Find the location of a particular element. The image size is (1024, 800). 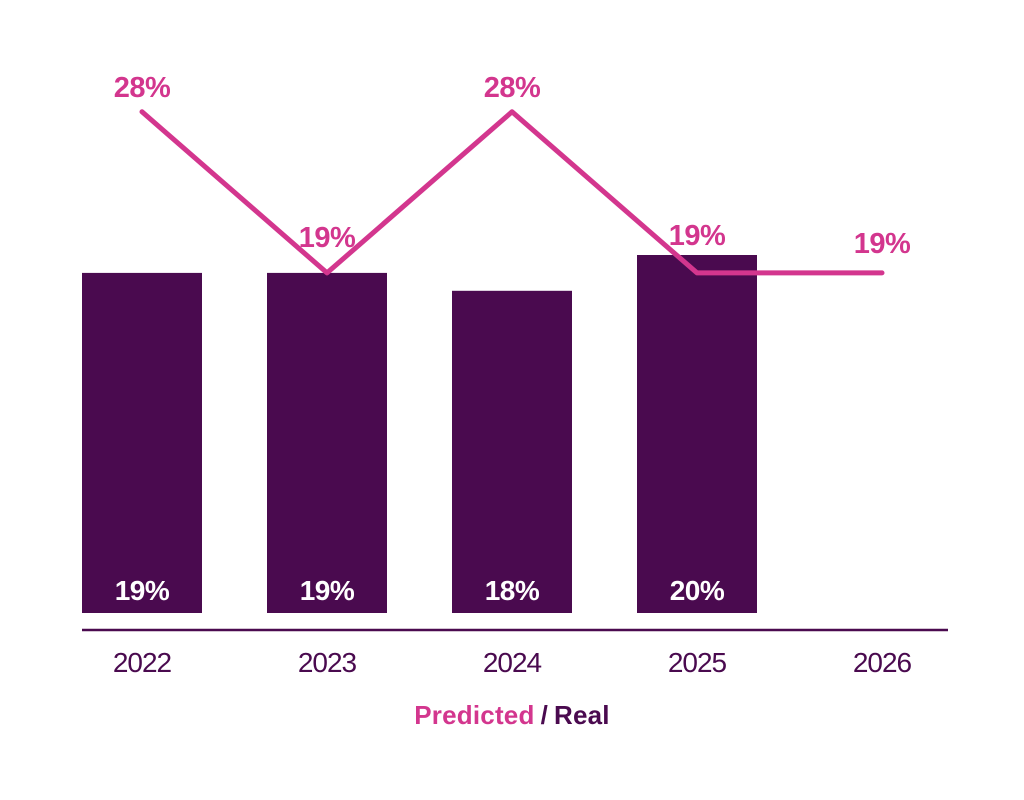

bar-2022 is located at coordinates (142, 442).